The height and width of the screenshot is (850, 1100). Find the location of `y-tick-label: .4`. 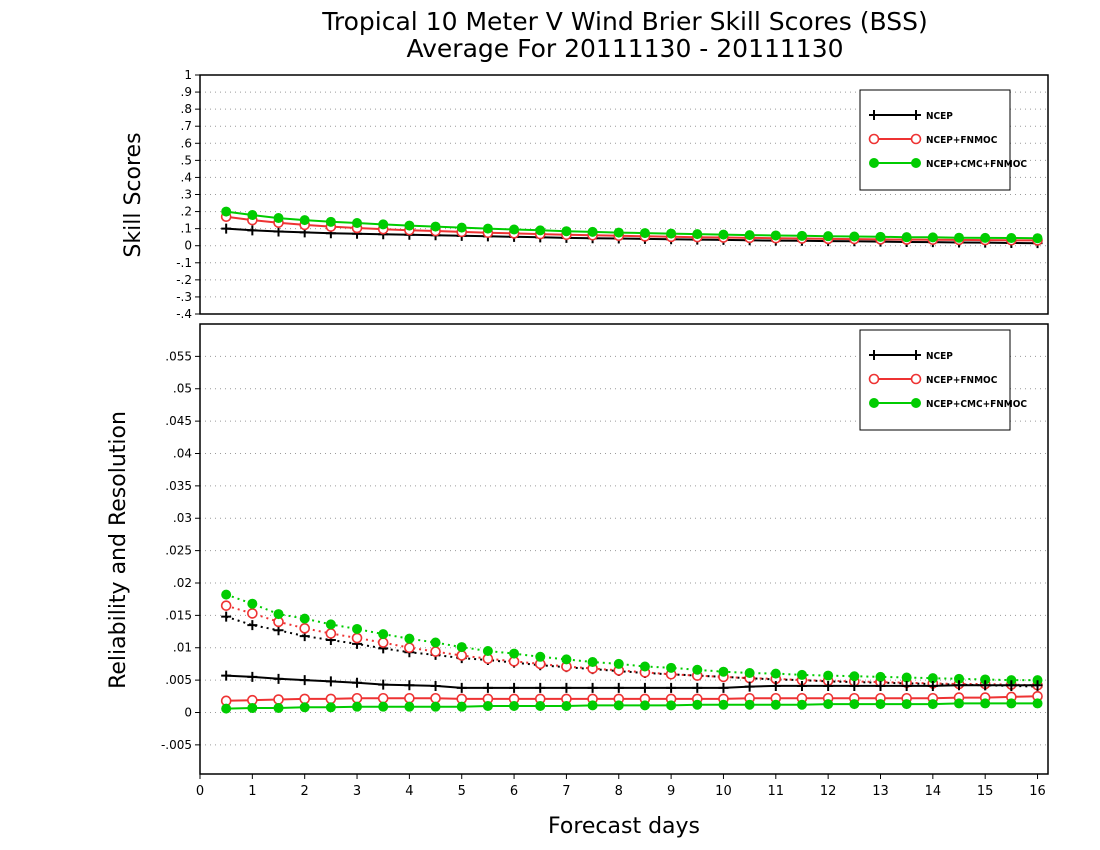

y-tick-label: .4 is located at coordinates (186, 177).